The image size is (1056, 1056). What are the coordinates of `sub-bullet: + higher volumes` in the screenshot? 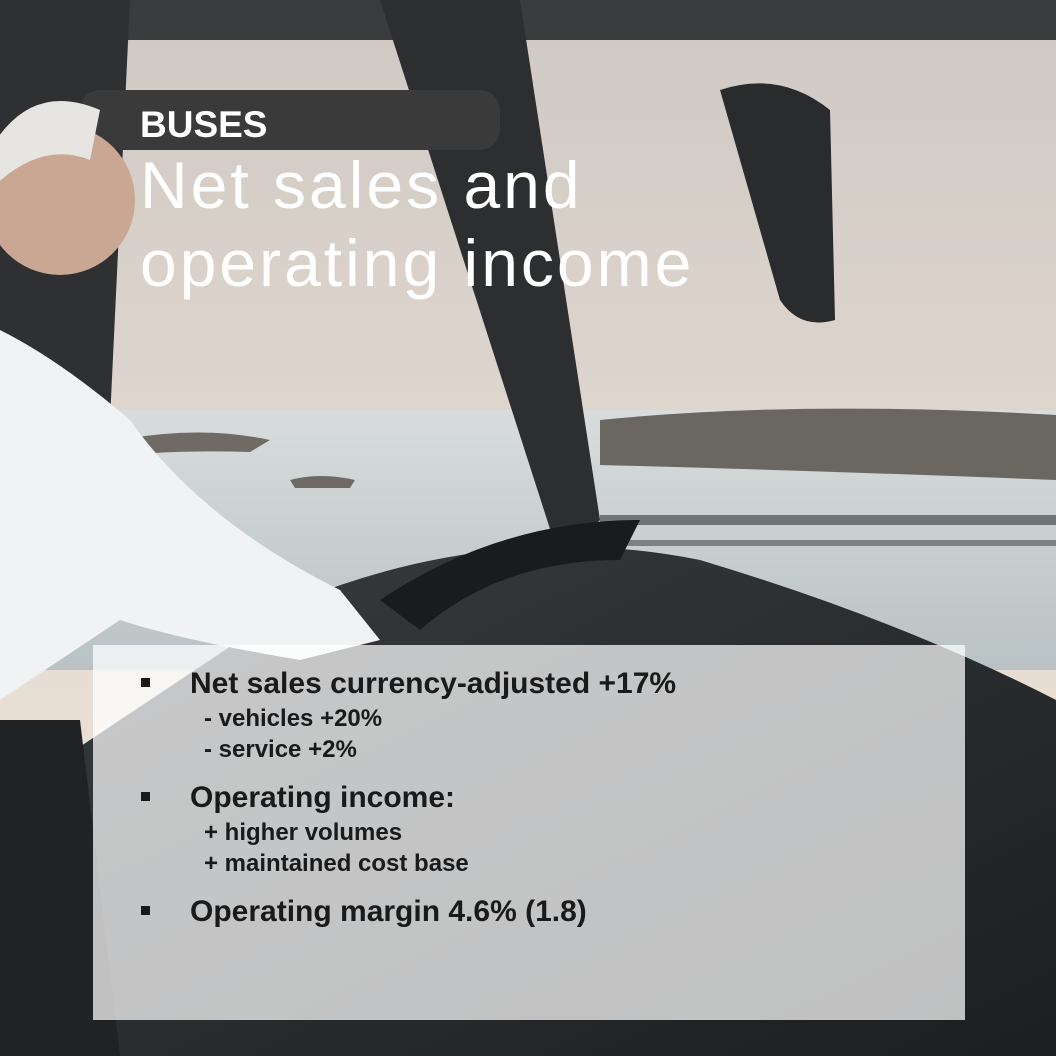 It's located at (303, 832).